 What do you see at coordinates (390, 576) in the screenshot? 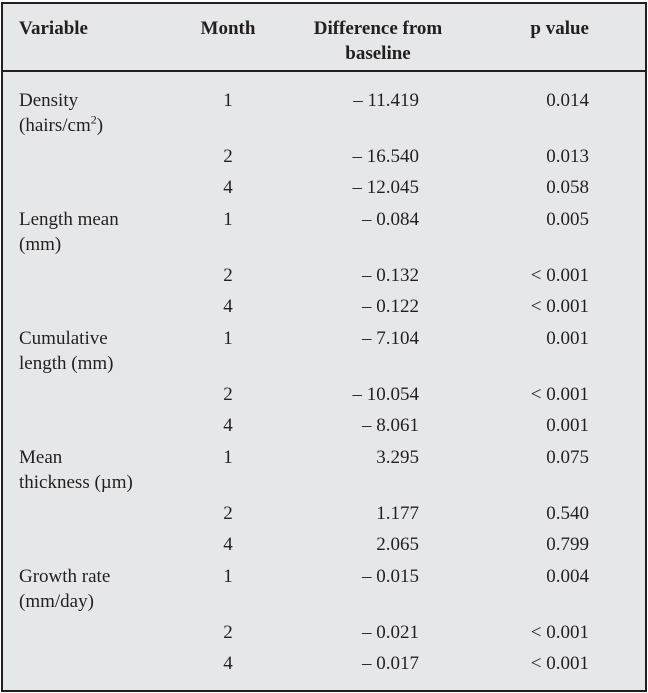
I see `difference-cell: – 0.015` at bounding box center [390, 576].